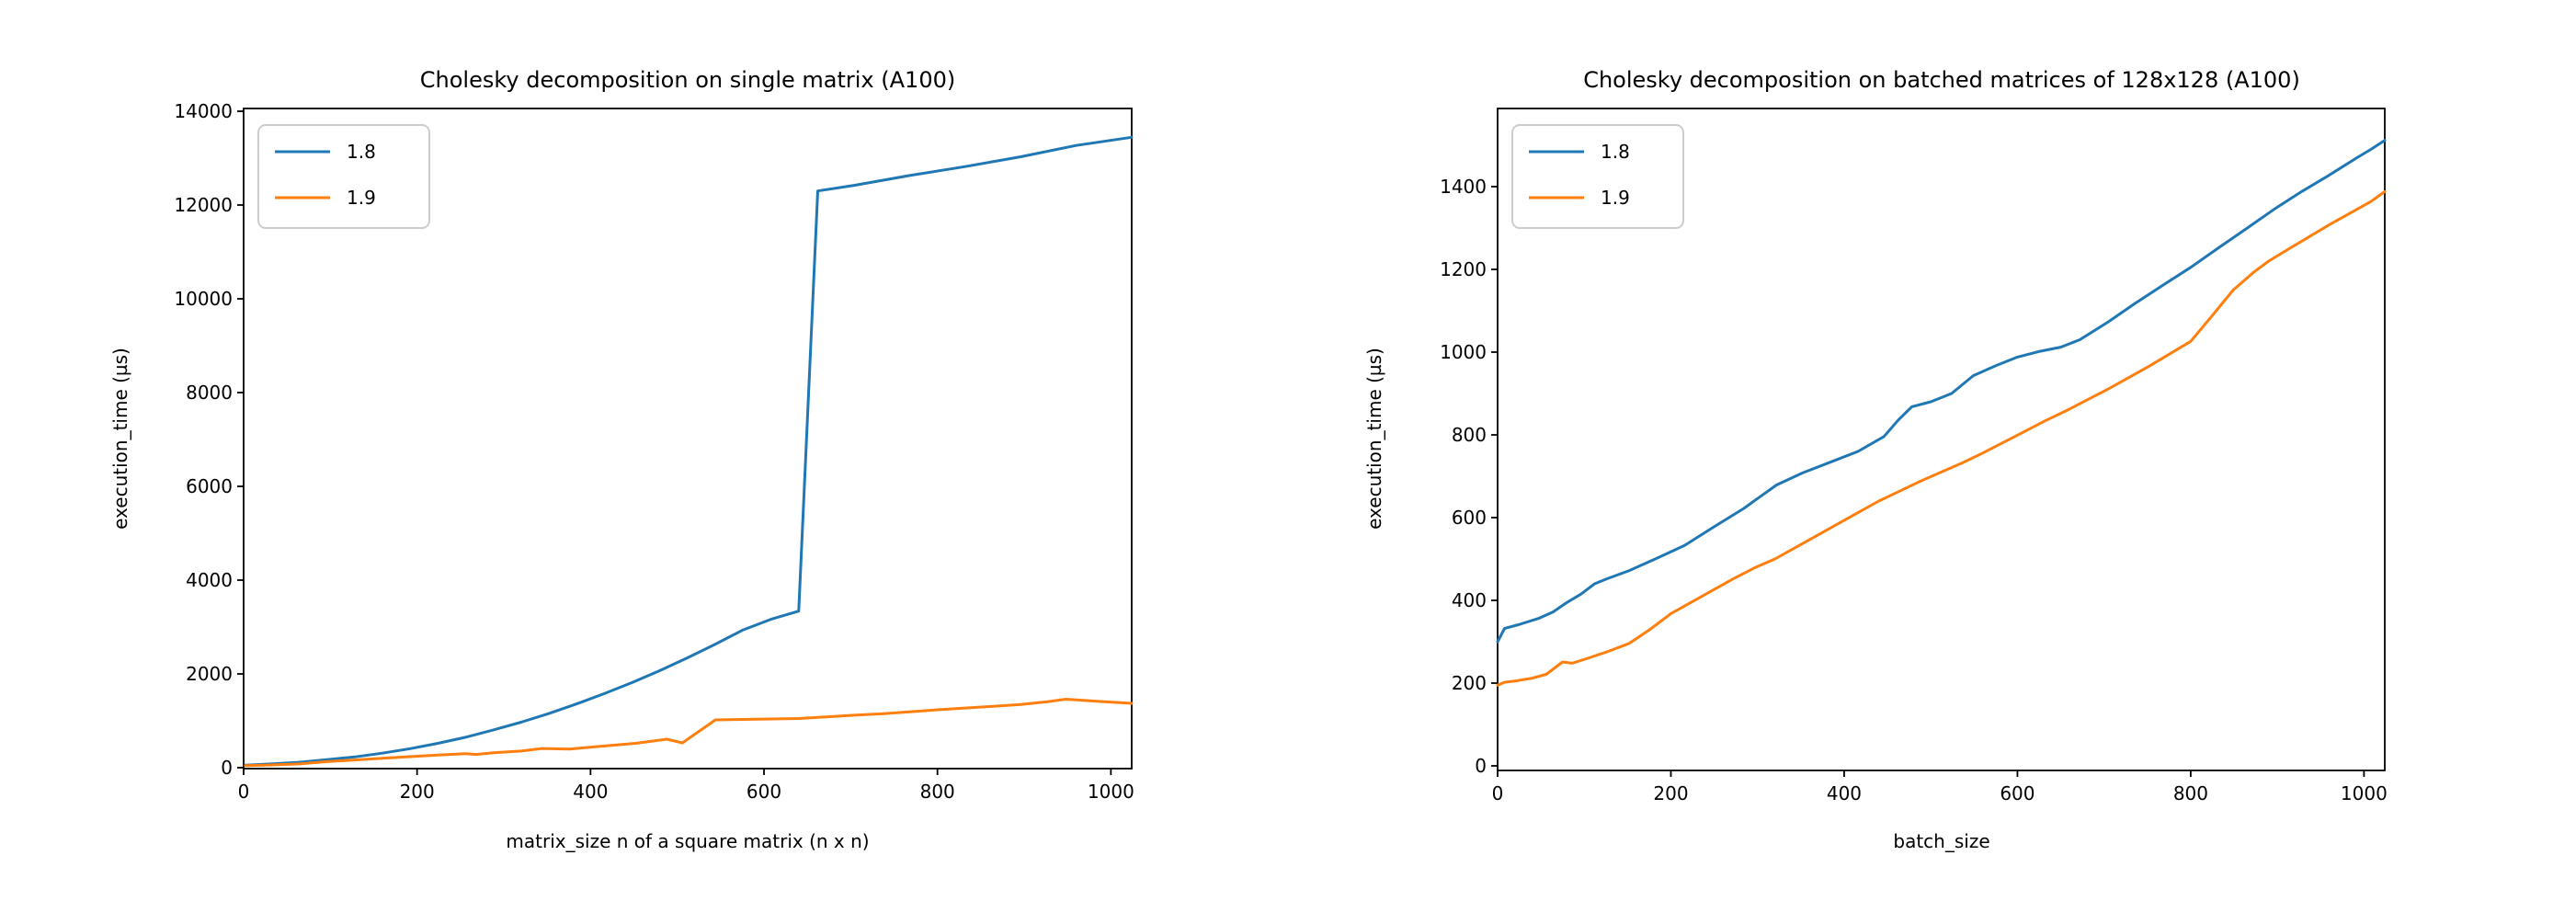  What do you see at coordinates (209, 580) in the screenshot?
I see `y-tick-label: 4000` at bounding box center [209, 580].